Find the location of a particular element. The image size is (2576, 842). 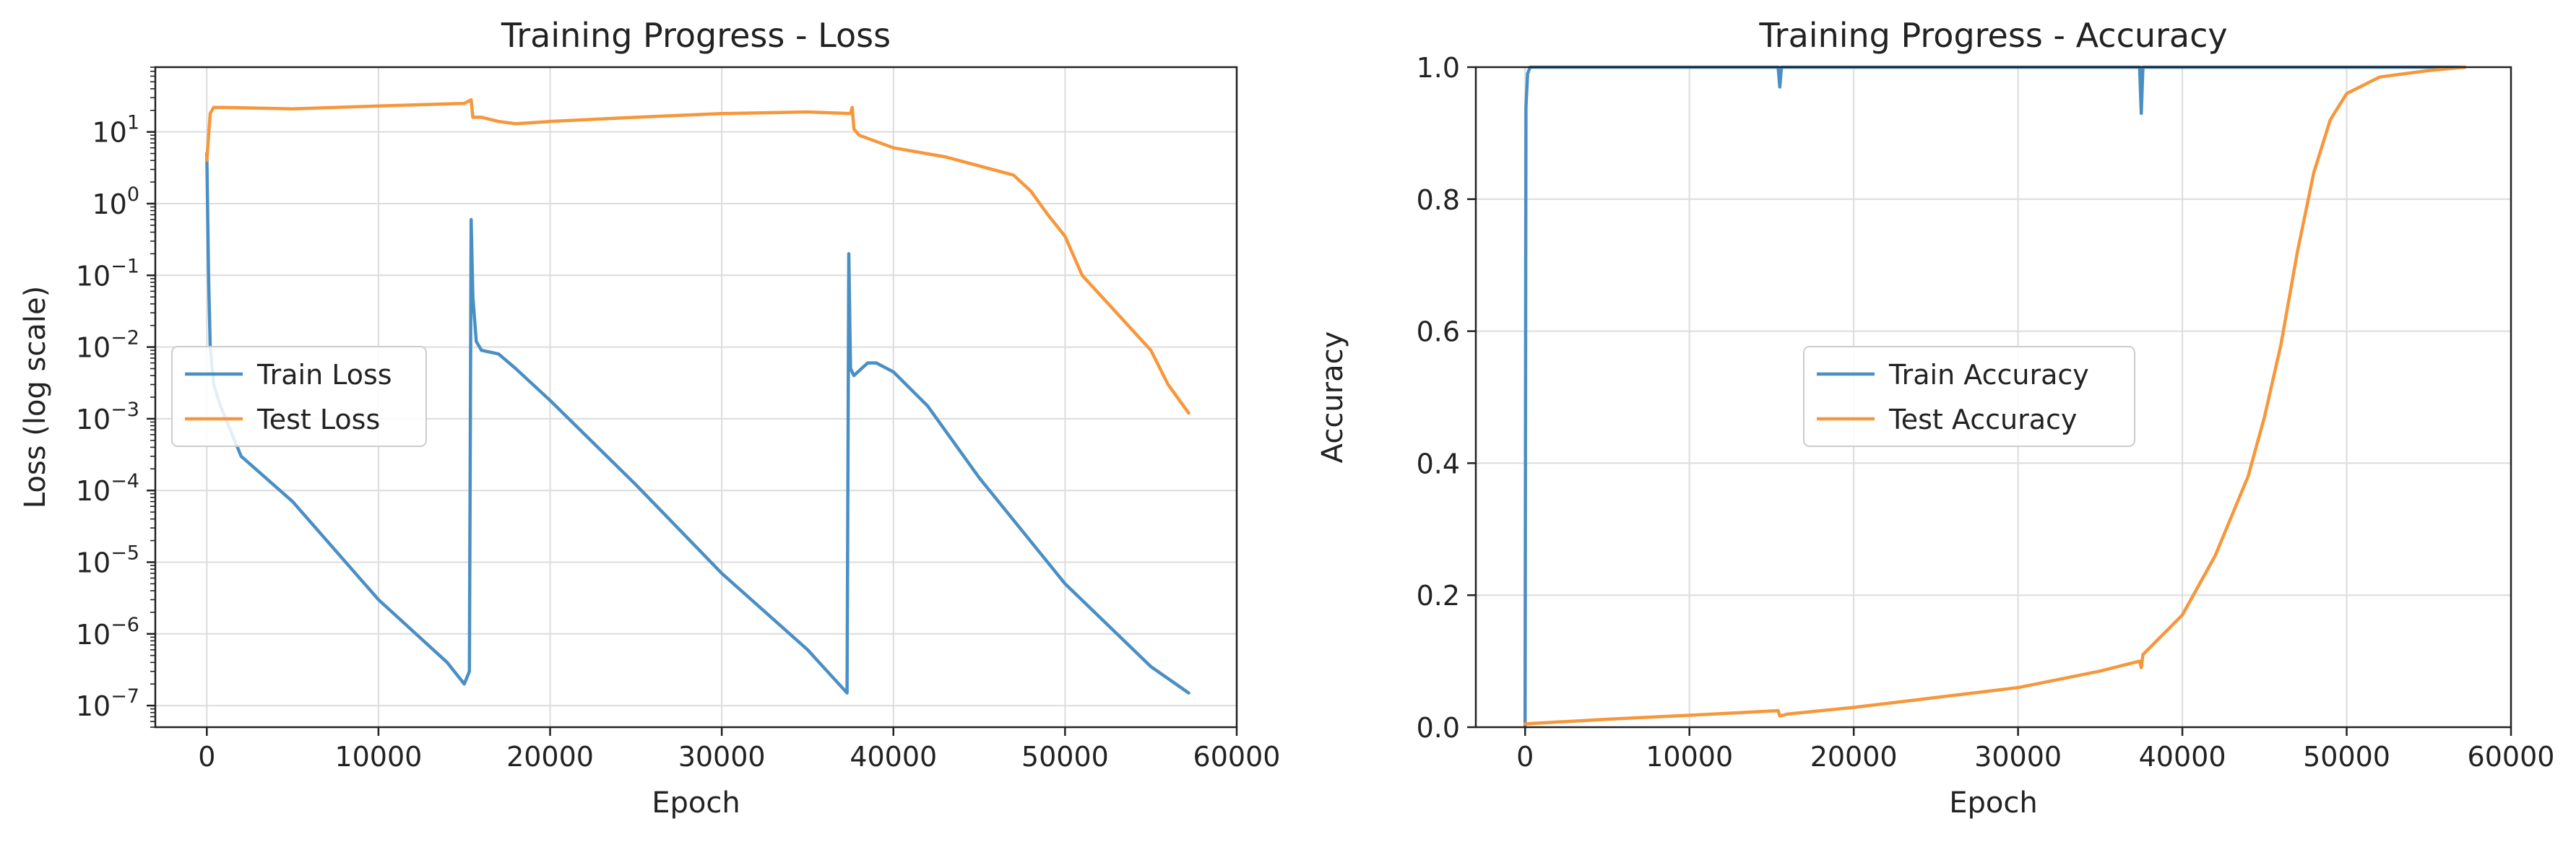

accuracy-xtick-label: 60000 is located at coordinates (2512, 757).